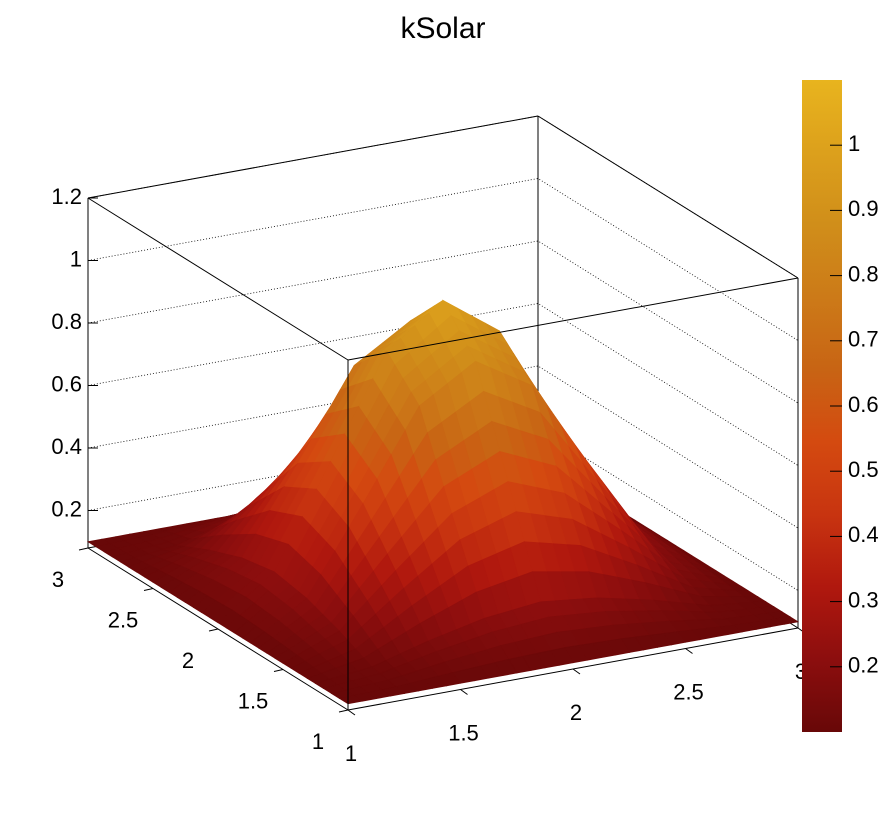  I want to click on y-tick-label: 2.5, so click(123, 619).